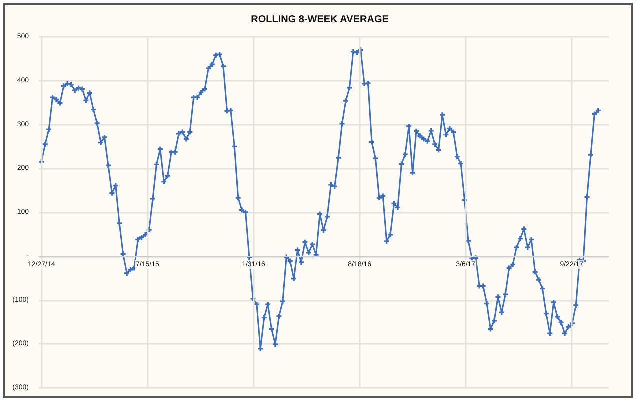  What do you see at coordinates (320, 20) in the screenshot?
I see `chart-title: ROLLING 8-WEEK AVERAGE` at bounding box center [320, 20].